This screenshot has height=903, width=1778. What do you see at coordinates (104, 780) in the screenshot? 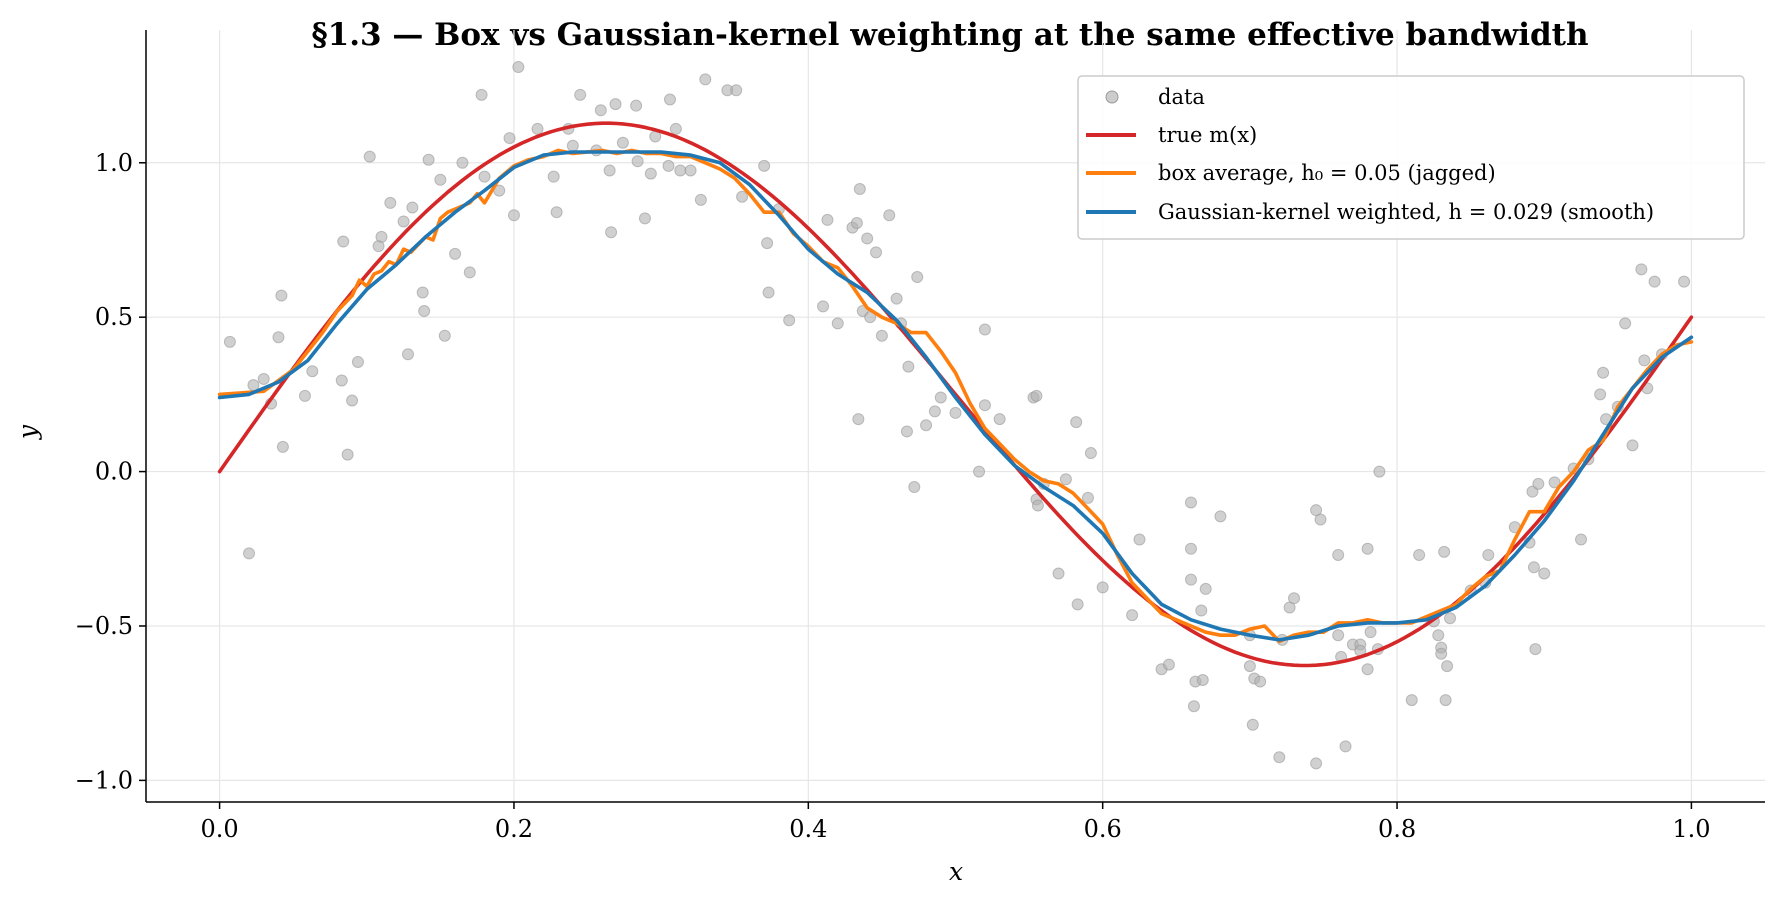
I see `y-tick-label: −1.0` at bounding box center [104, 780].